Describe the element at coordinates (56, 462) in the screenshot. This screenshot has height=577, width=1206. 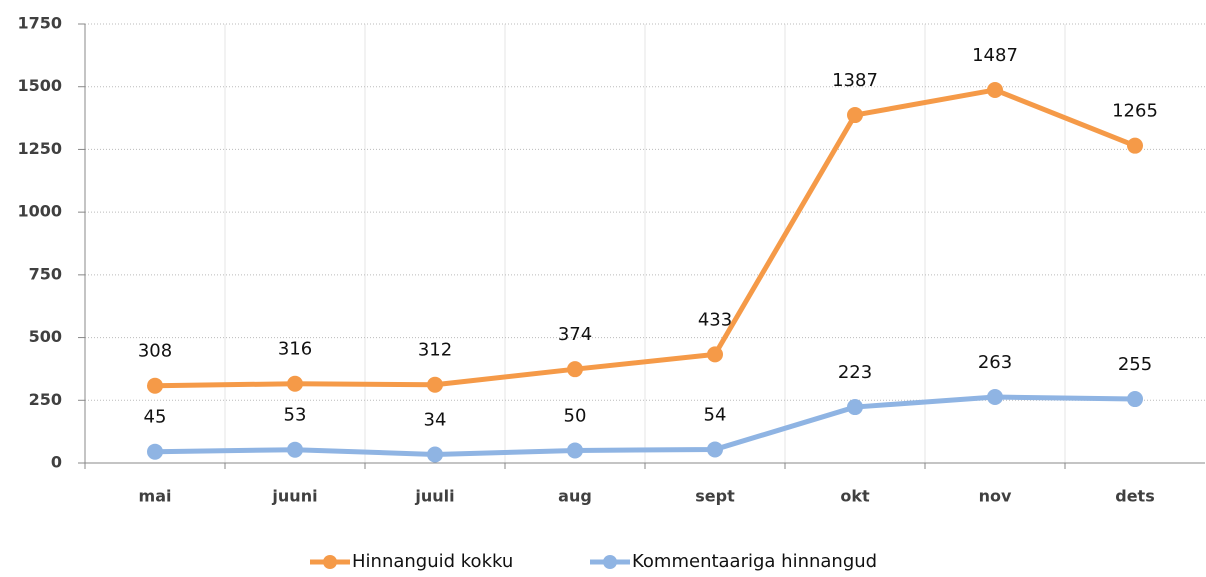
I see `y-tick-label: 0` at that location.